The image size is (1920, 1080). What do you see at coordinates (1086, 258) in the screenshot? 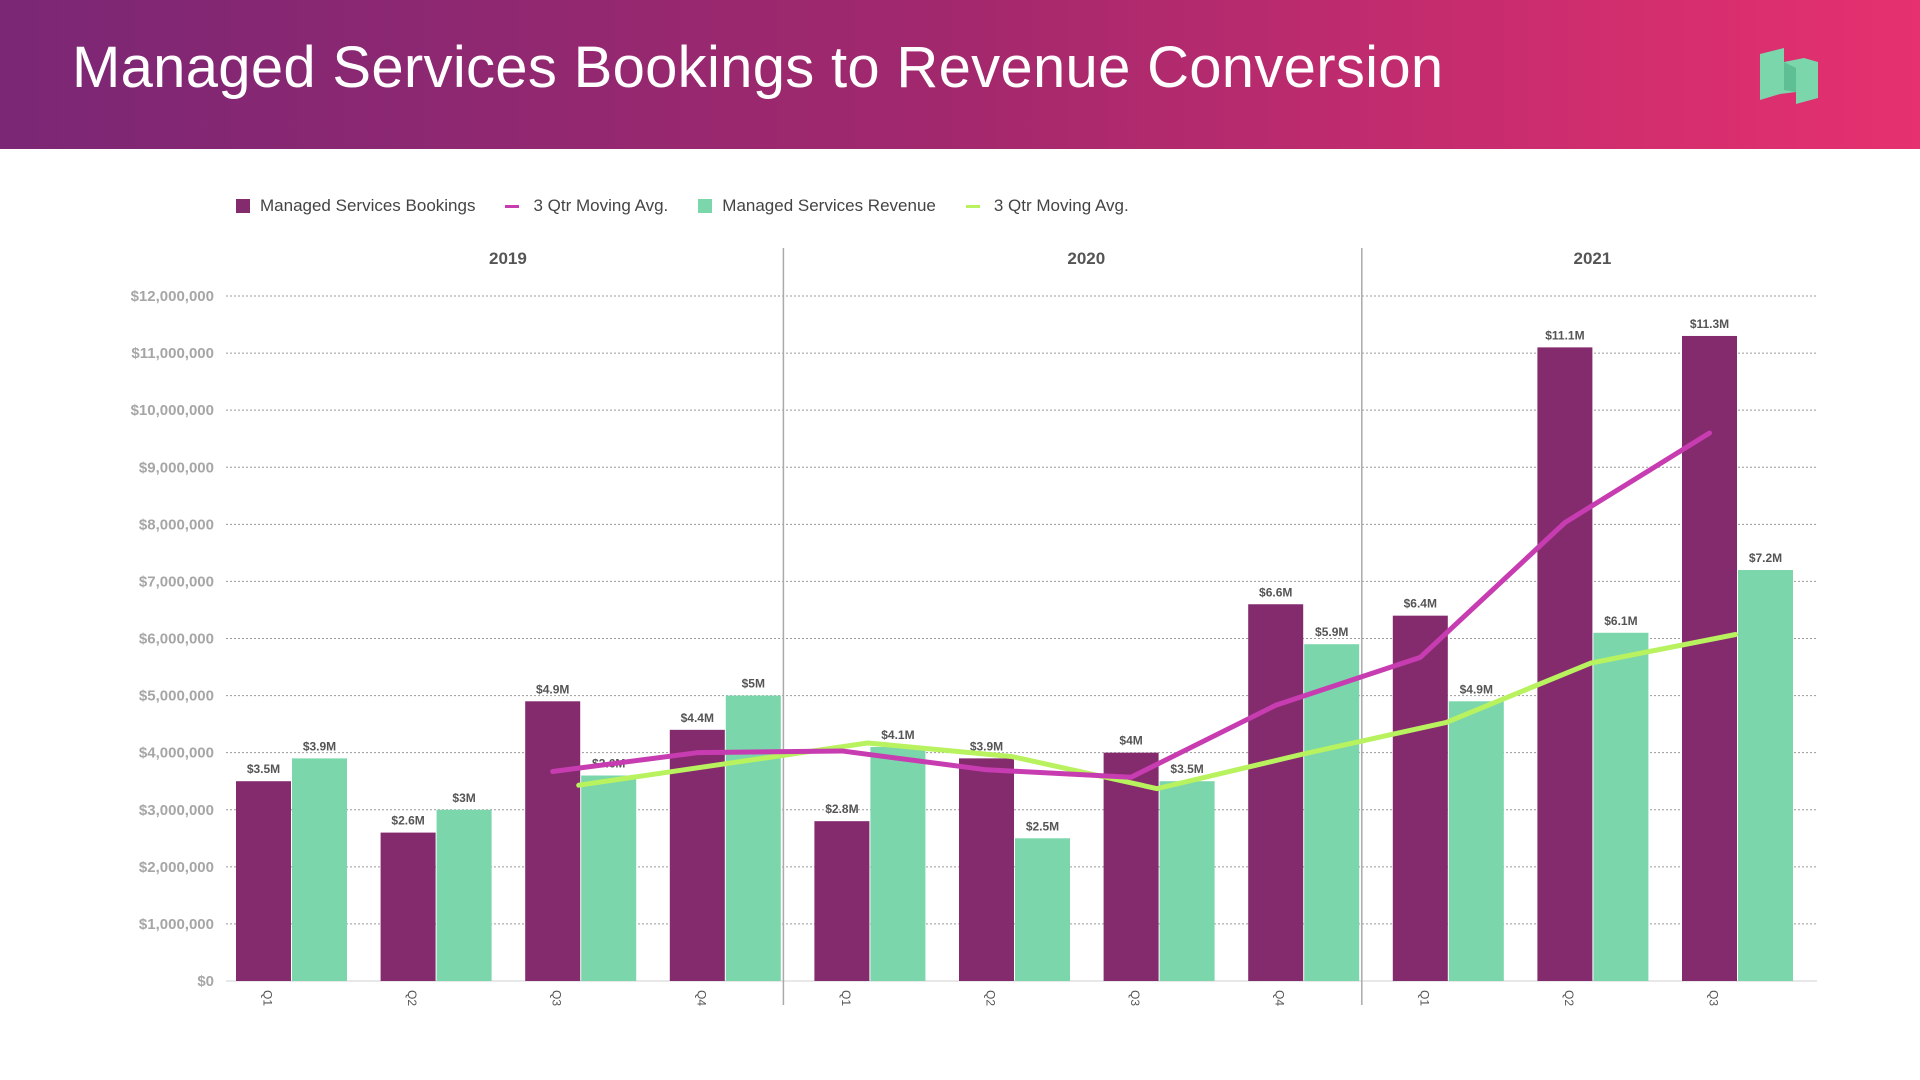
I see `group-label: 2020` at bounding box center [1086, 258].